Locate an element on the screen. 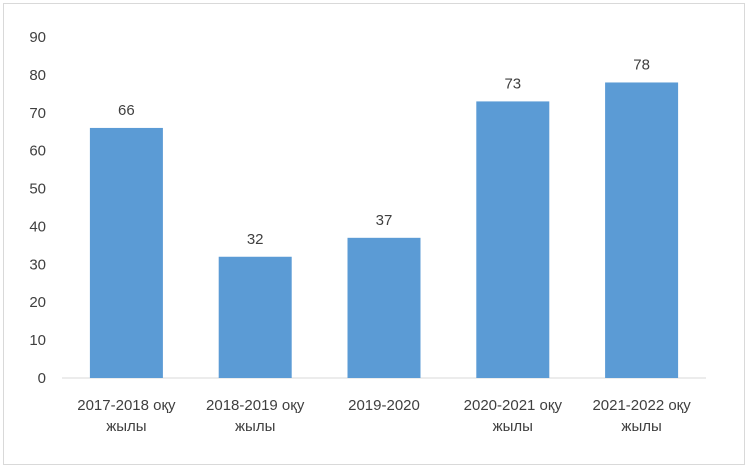 Image resolution: width=750 pixels, height=470 pixels. y-tick-label: 60 is located at coordinates (37, 151).